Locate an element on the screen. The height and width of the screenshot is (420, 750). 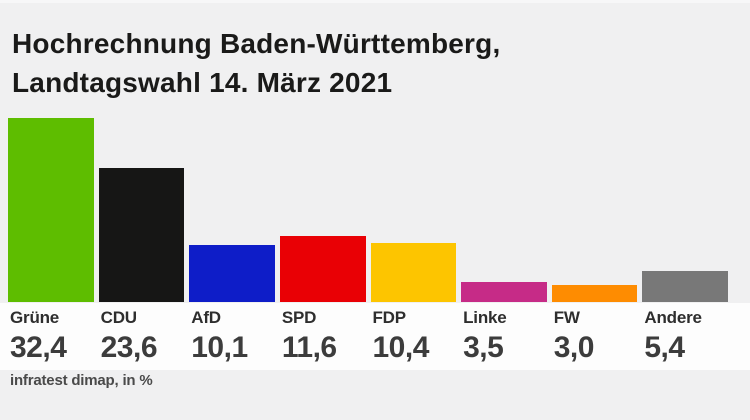
chart-column-grne: Grüne 32,4 is located at coordinates (51, 182).